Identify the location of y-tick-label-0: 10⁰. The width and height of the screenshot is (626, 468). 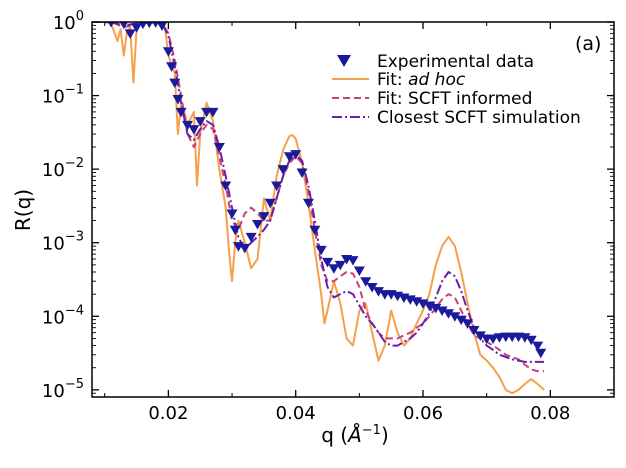
(68, 21).